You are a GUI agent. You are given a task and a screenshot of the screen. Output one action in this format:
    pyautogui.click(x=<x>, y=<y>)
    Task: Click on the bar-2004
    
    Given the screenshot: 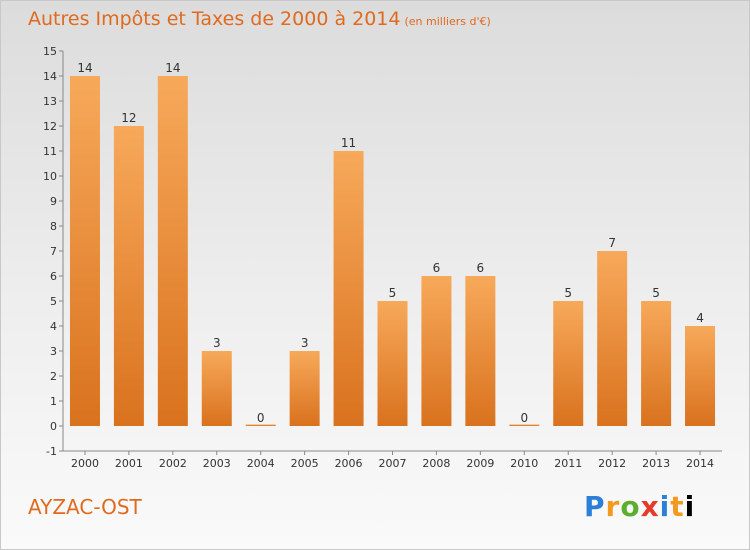 What is the action you would take?
    pyautogui.click(x=260, y=425)
    